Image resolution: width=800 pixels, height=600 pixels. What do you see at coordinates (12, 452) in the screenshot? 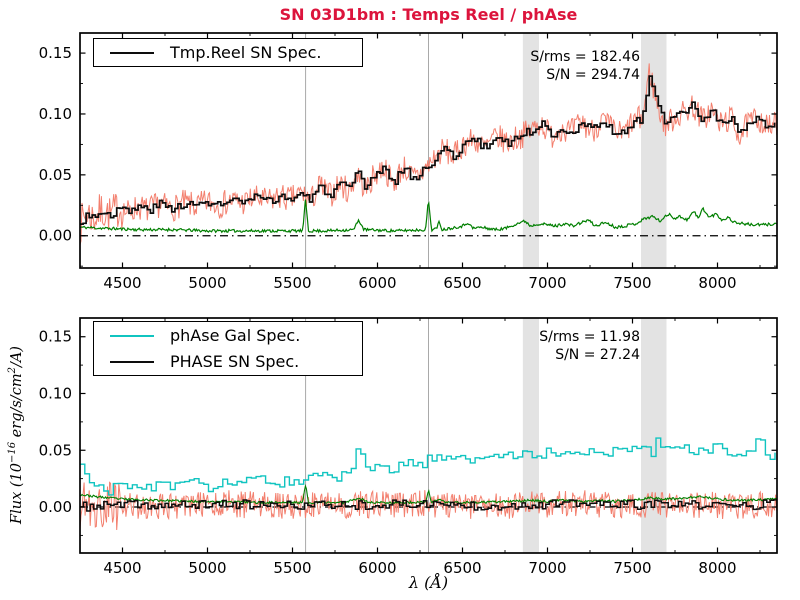
I see `ylabel-exponent: −16` at bounding box center [12, 452].